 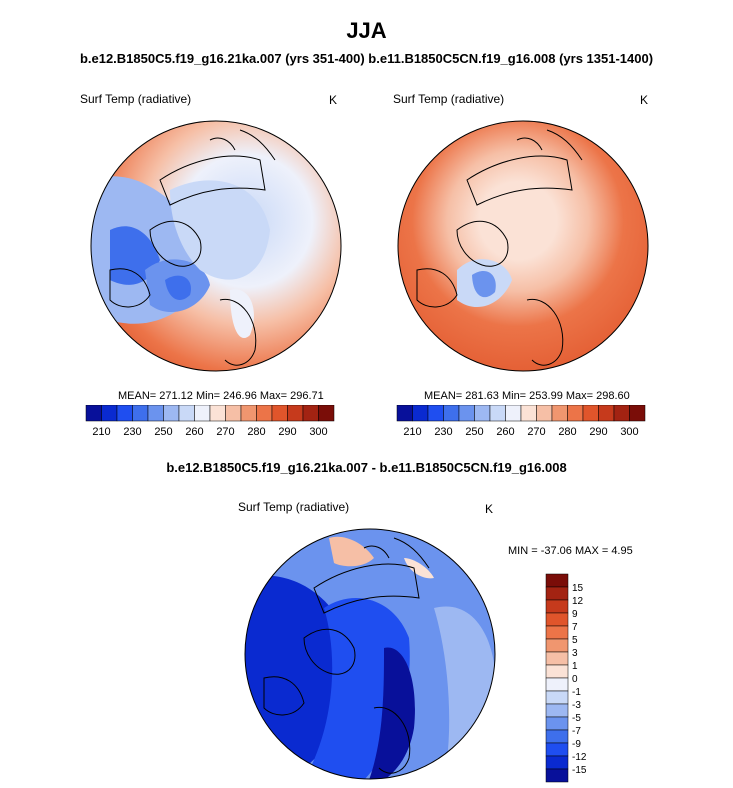 What do you see at coordinates (575, 666) in the screenshot?
I see `colorbar-tick-label: 1` at bounding box center [575, 666].